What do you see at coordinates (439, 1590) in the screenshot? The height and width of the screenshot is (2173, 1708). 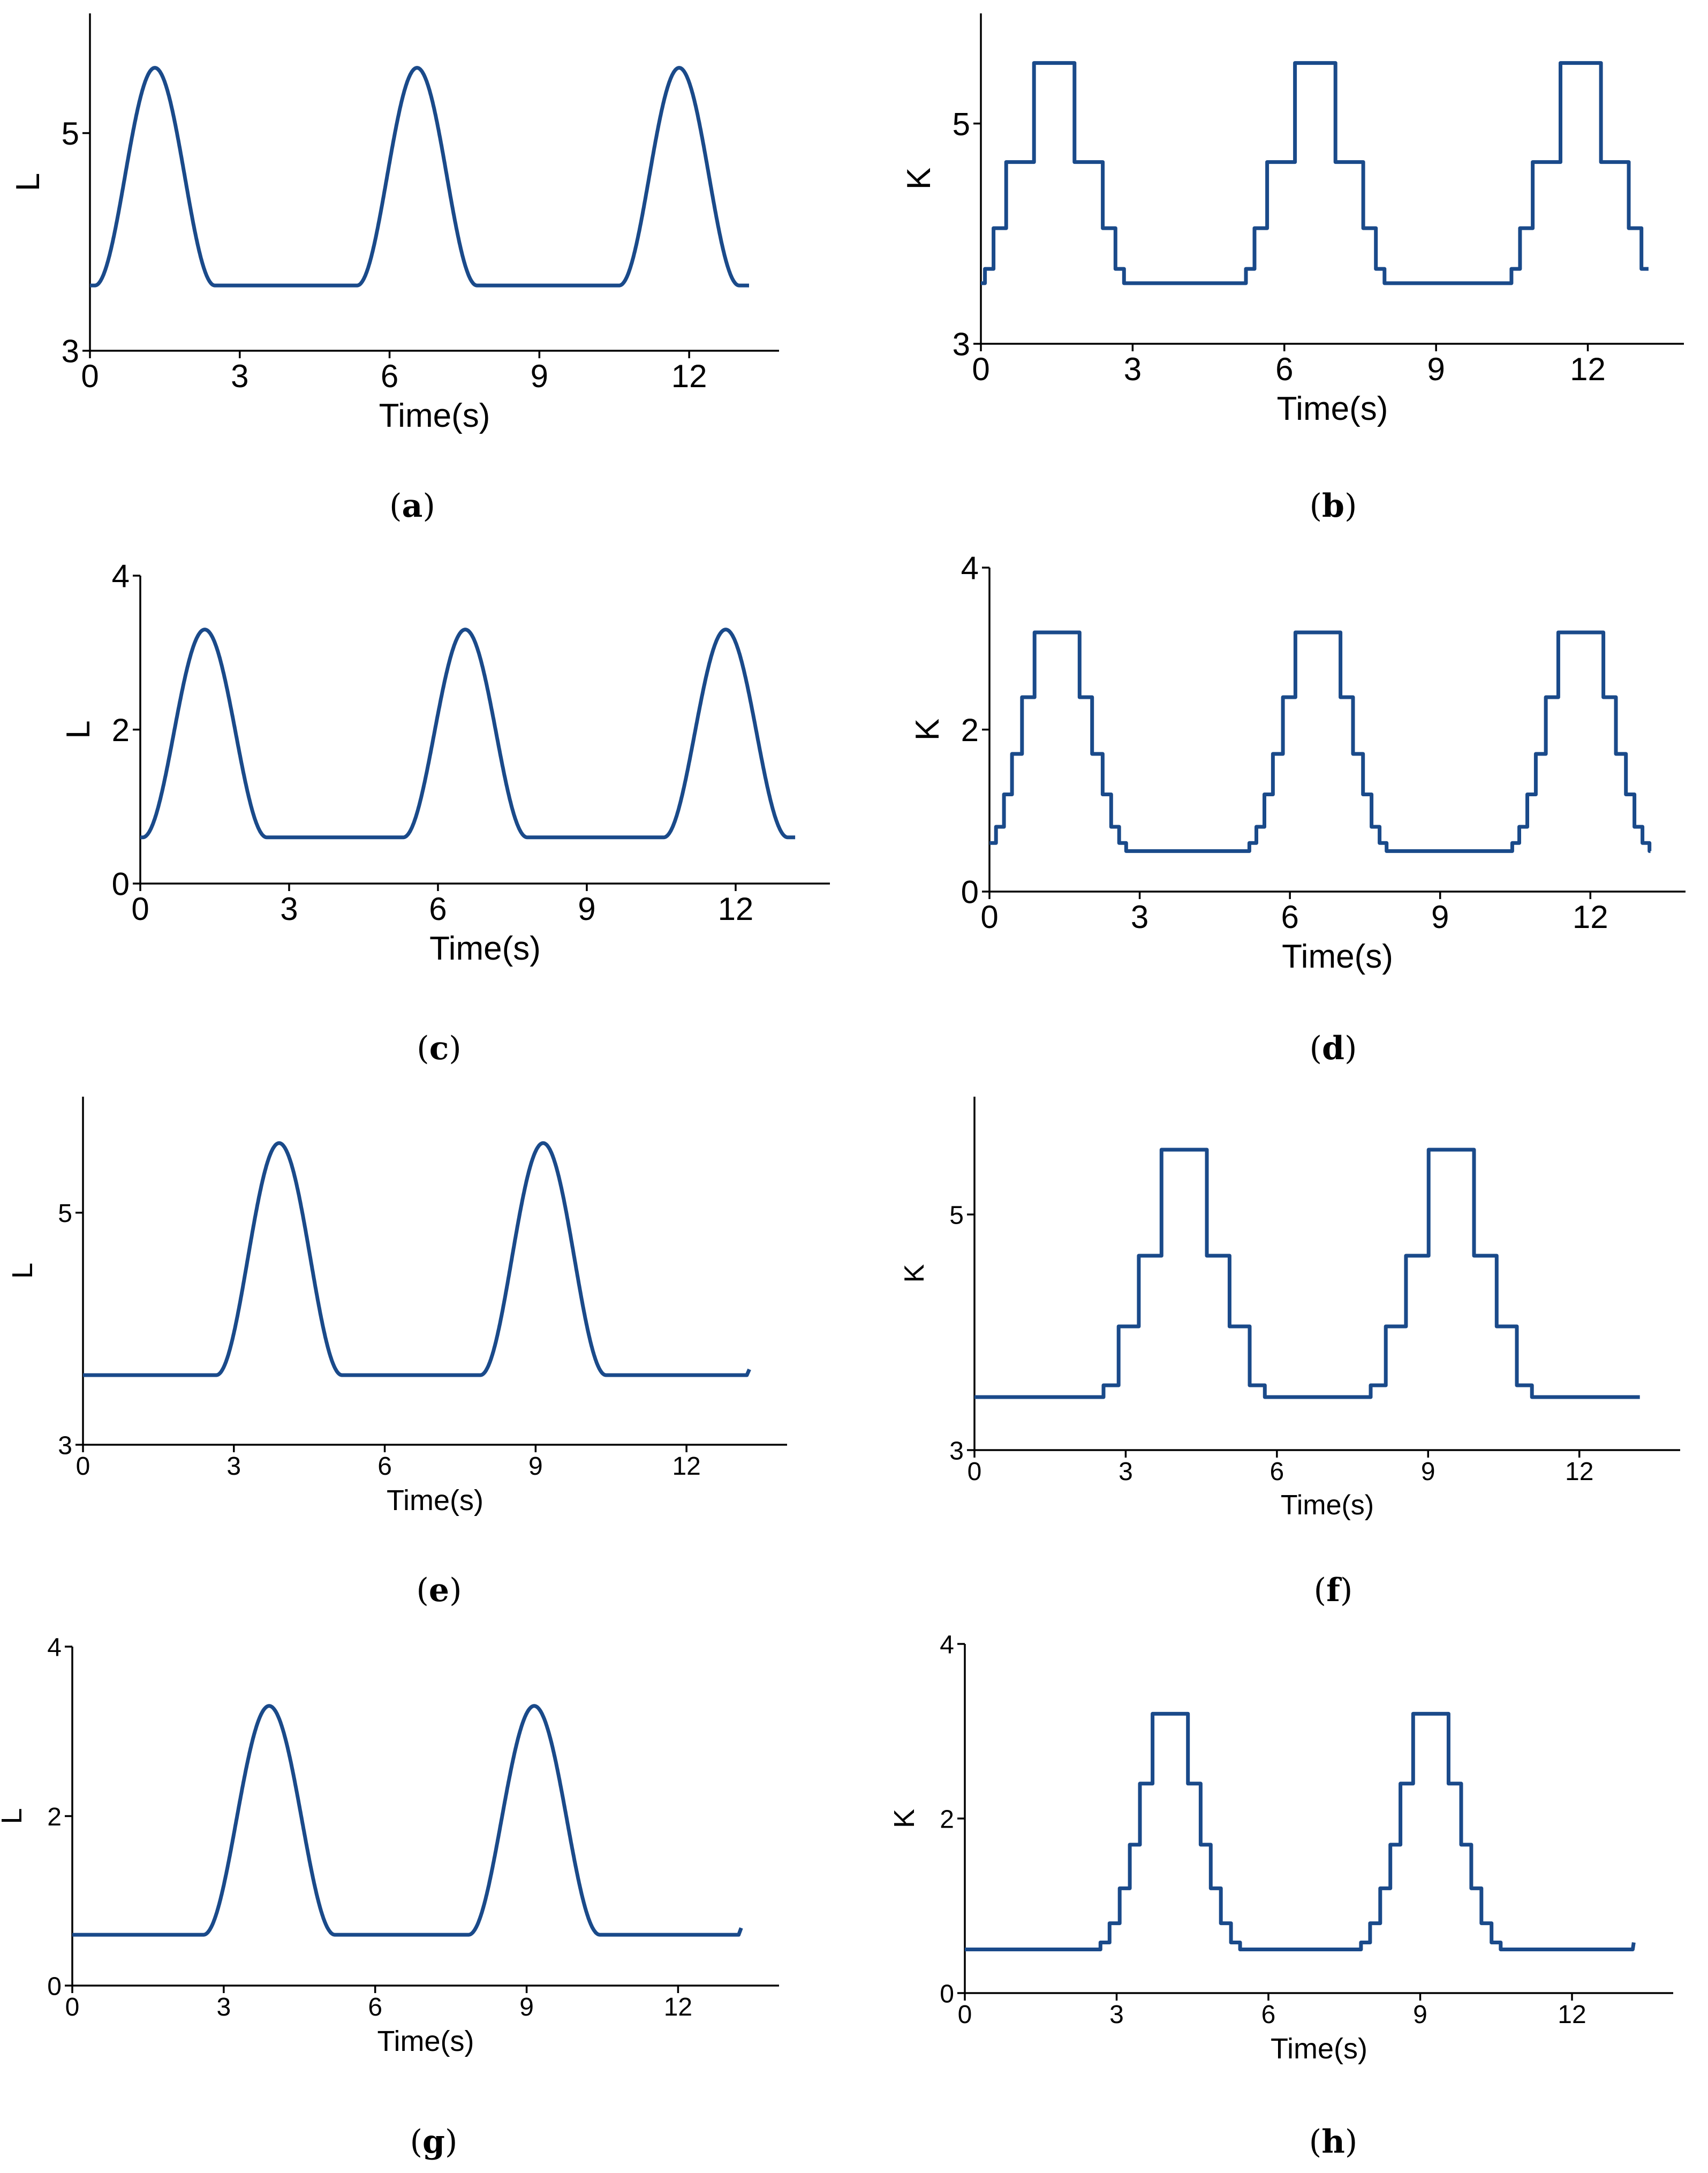 I see `panel-caption: (e)` at bounding box center [439, 1590].